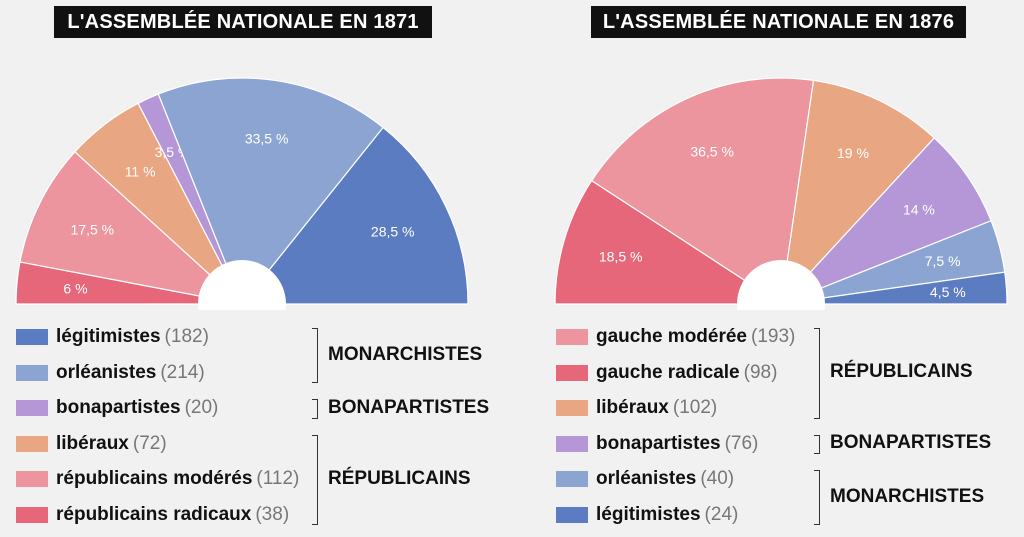 The height and width of the screenshot is (537, 1024). What do you see at coordinates (760, 372) in the screenshot?
I see `legend-count: (98)` at bounding box center [760, 372].